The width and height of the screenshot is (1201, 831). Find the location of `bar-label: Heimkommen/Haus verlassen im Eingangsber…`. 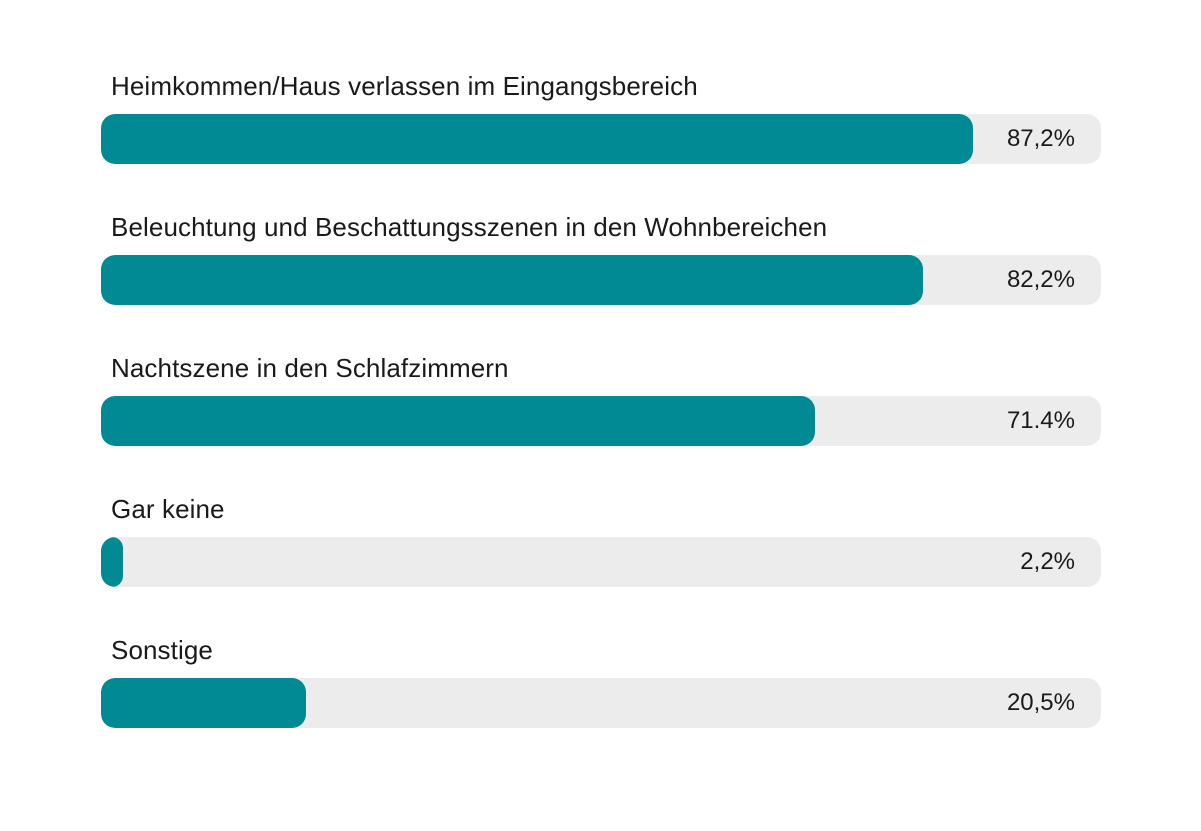

bar-label: Heimkommen/Haus verlassen im Eingangsber… is located at coordinates (404, 86).